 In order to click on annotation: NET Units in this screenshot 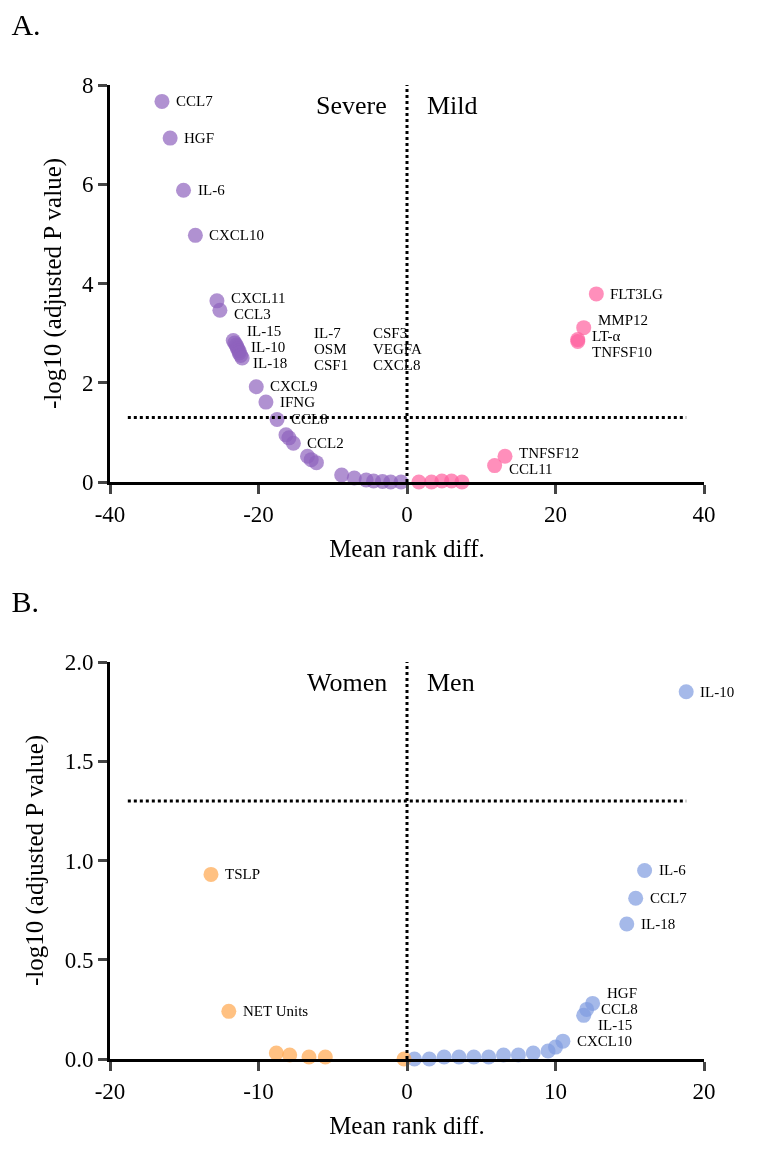, I will do `click(276, 1011)`.